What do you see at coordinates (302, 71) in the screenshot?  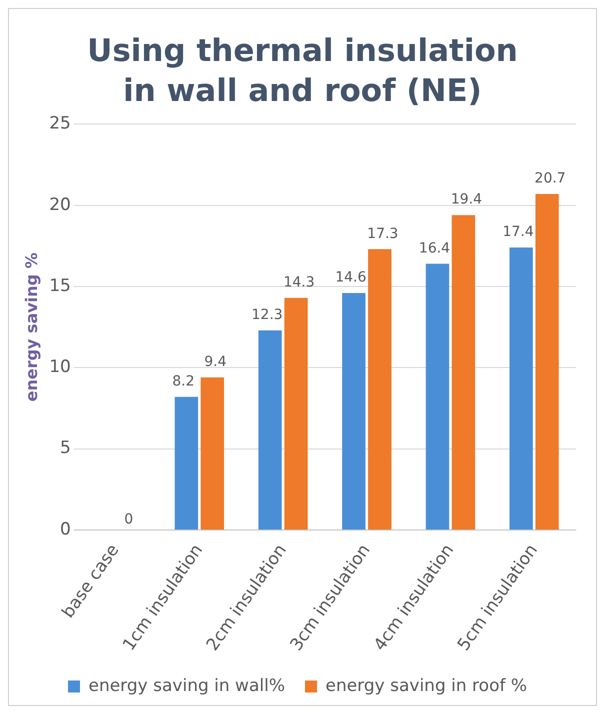 I see `chart-title: Using thermal insulation in wall and roof (NE)` at bounding box center [302, 71].